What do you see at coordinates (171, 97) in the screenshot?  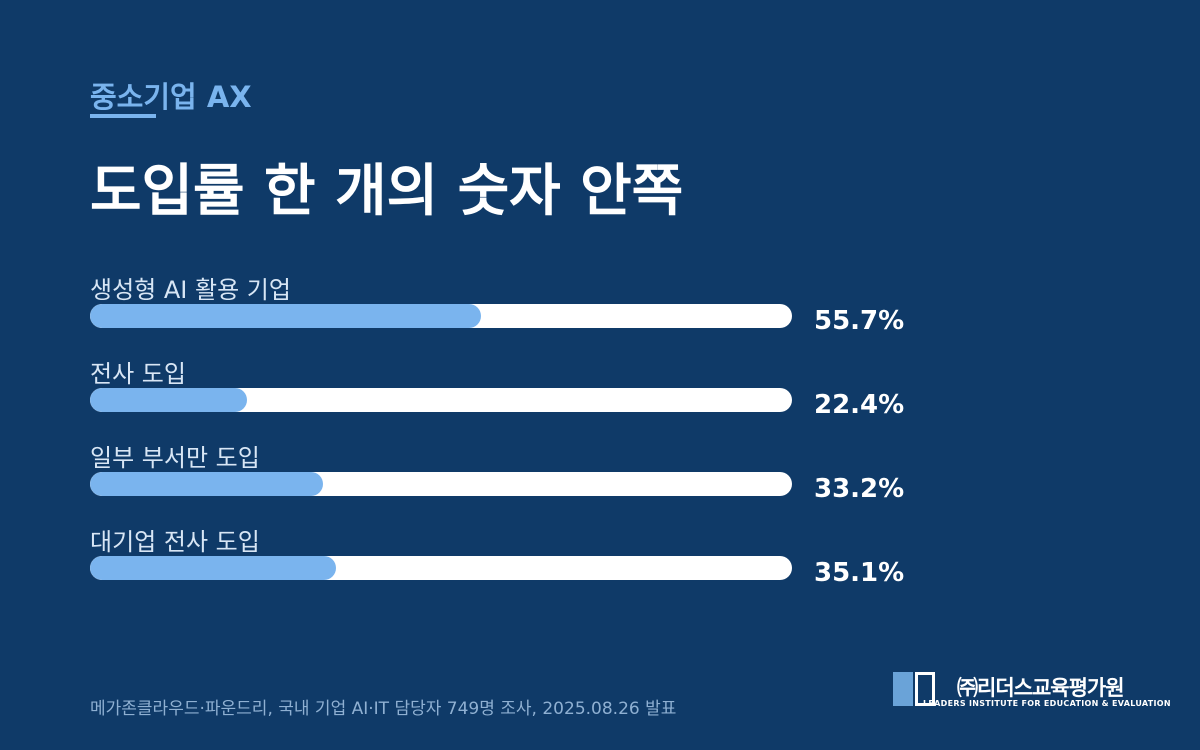 I see `section-kicker: 중소기업 AX` at bounding box center [171, 97].